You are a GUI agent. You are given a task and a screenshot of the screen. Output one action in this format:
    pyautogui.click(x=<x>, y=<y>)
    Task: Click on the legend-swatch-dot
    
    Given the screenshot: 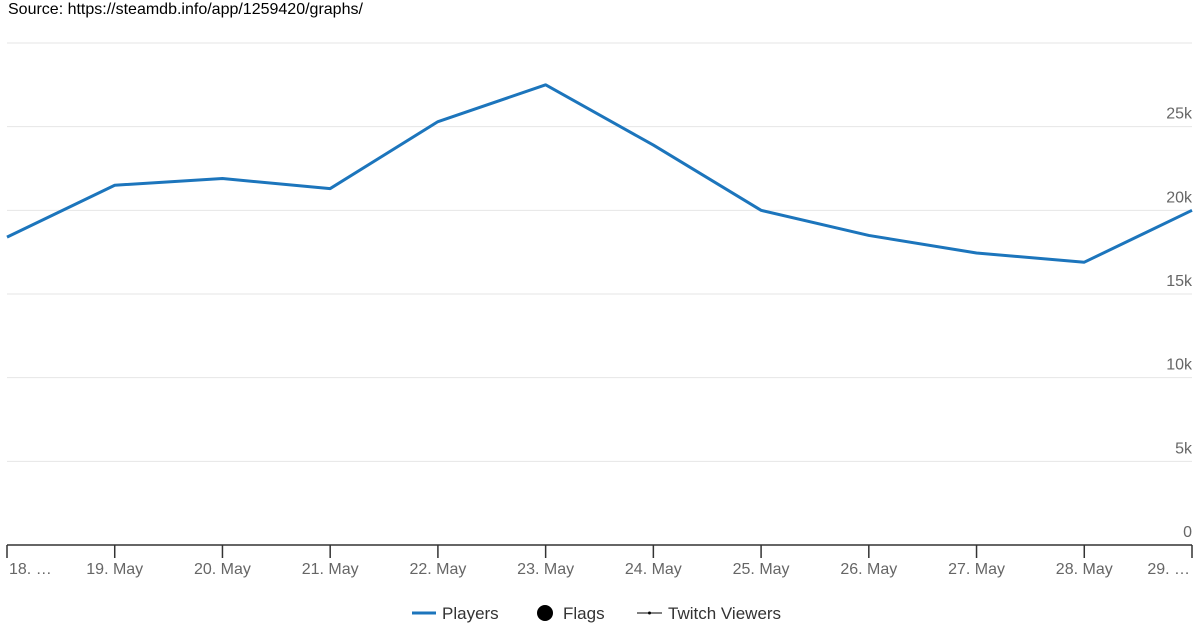 What is the action you would take?
    pyautogui.click(x=649, y=613)
    